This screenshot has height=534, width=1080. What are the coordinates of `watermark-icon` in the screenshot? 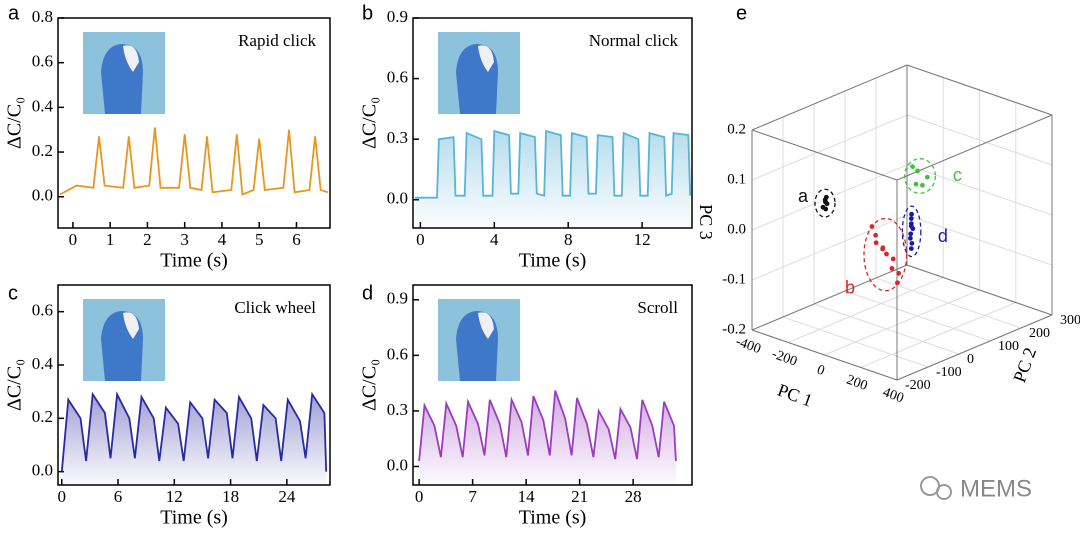 It's located at (944, 492).